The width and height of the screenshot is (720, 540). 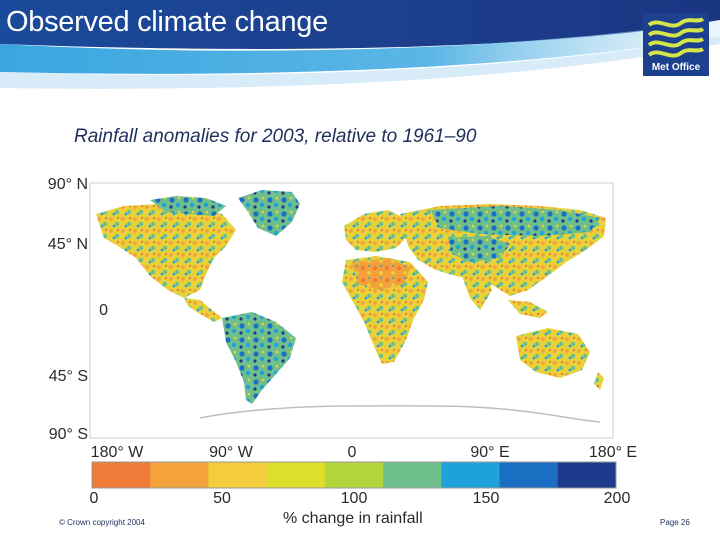 I want to click on antarctica-outline, so click(x=400, y=414).